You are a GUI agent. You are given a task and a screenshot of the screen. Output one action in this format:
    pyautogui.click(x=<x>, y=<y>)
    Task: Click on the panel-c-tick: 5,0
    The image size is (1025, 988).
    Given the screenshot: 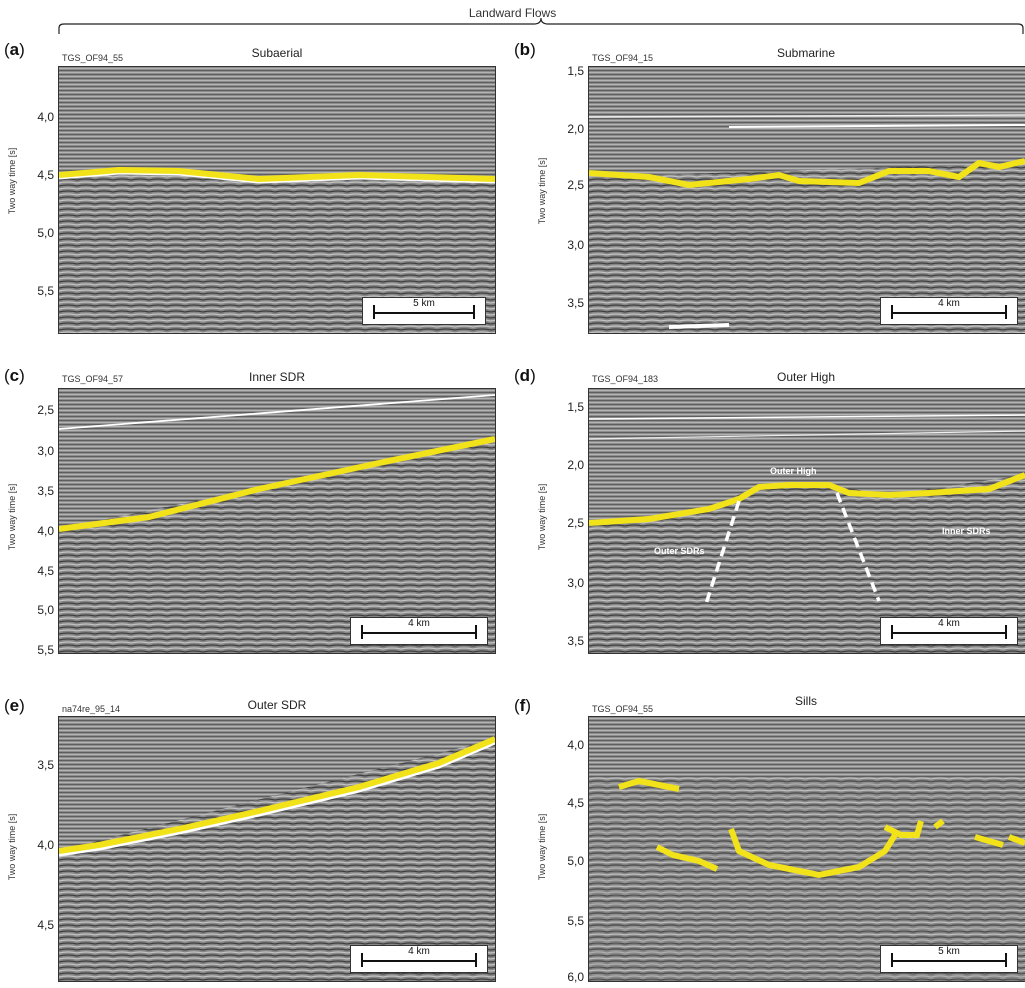 What is the action you would take?
    pyautogui.click(x=45, y=610)
    